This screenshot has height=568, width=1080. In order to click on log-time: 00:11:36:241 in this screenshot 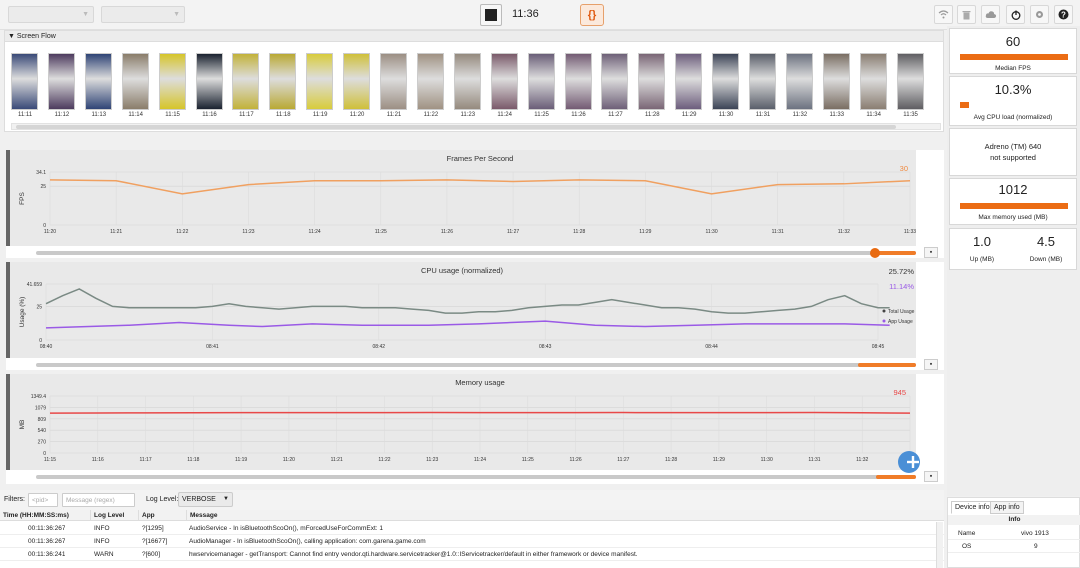, I will do `click(47, 554)`.